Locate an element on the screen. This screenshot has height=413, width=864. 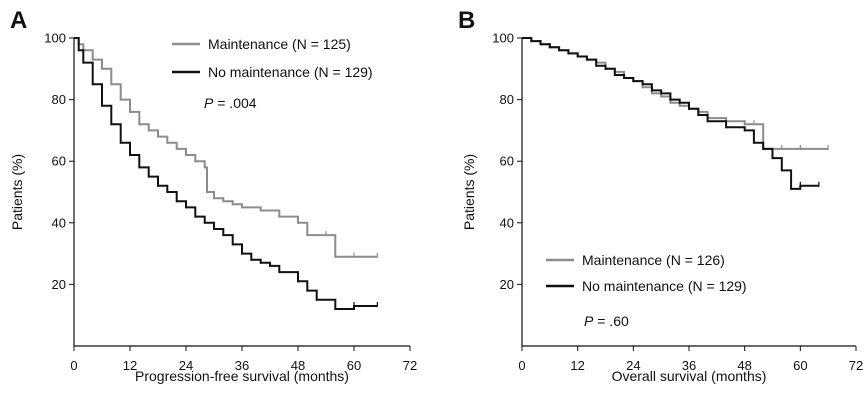
panel-letter: A is located at coordinates (18, 20).